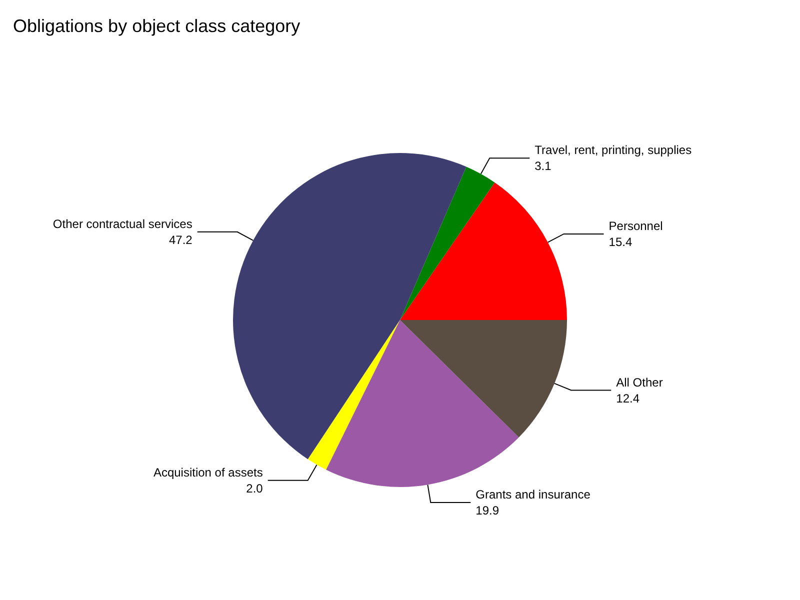 The width and height of the screenshot is (800, 600). What do you see at coordinates (628, 398) in the screenshot?
I see `data-label: 12.4` at bounding box center [628, 398].